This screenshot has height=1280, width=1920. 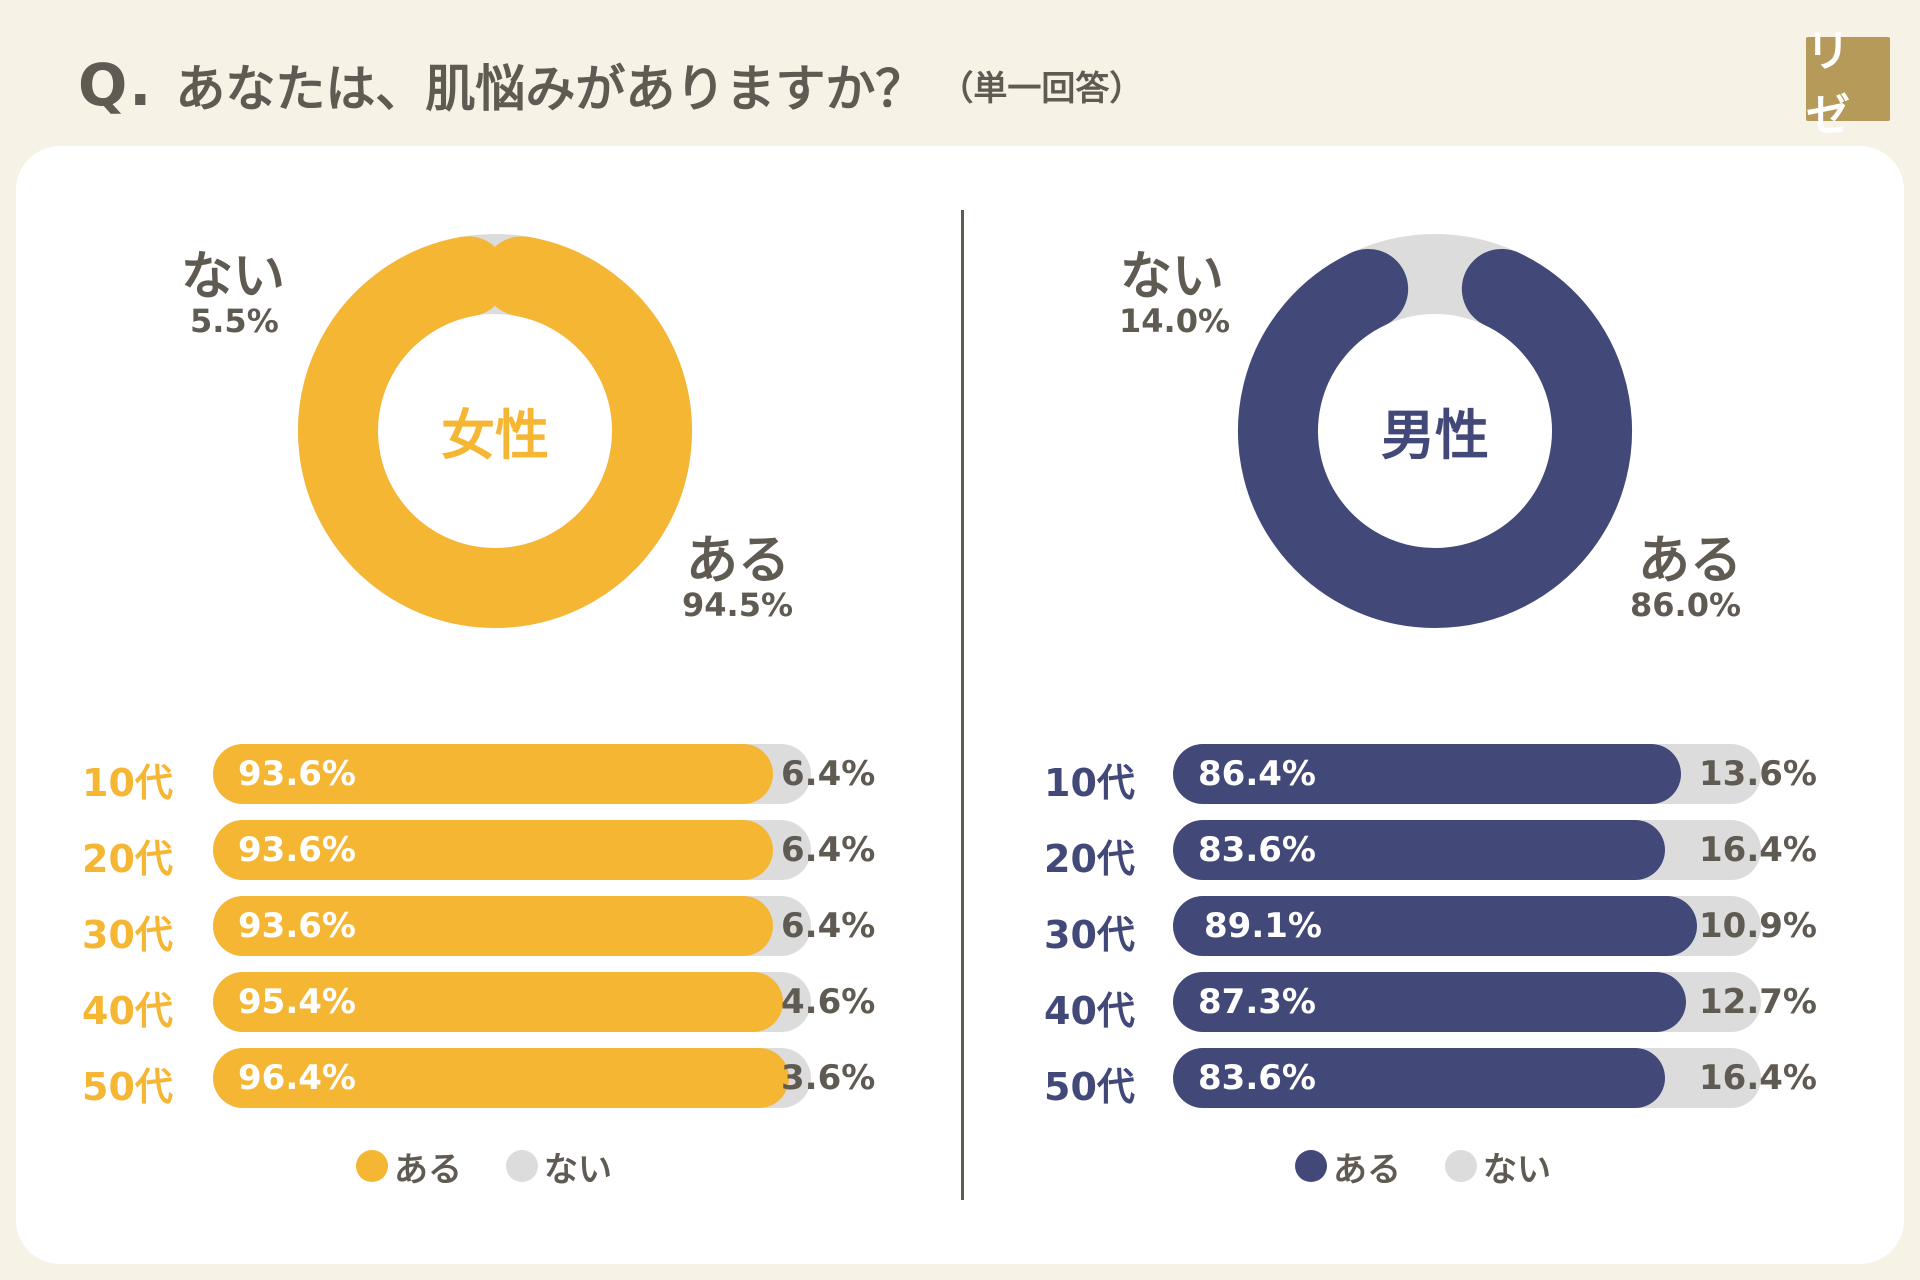 I want to click on male-no-value: 14.0%, so click(x=1175, y=321).